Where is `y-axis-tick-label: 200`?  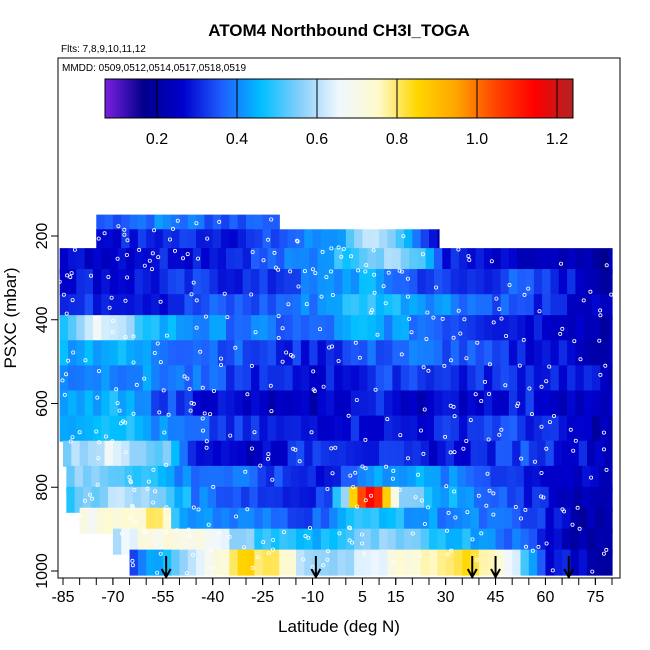 y-axis-tick-label: 200 is located at coordinates (42, 236).